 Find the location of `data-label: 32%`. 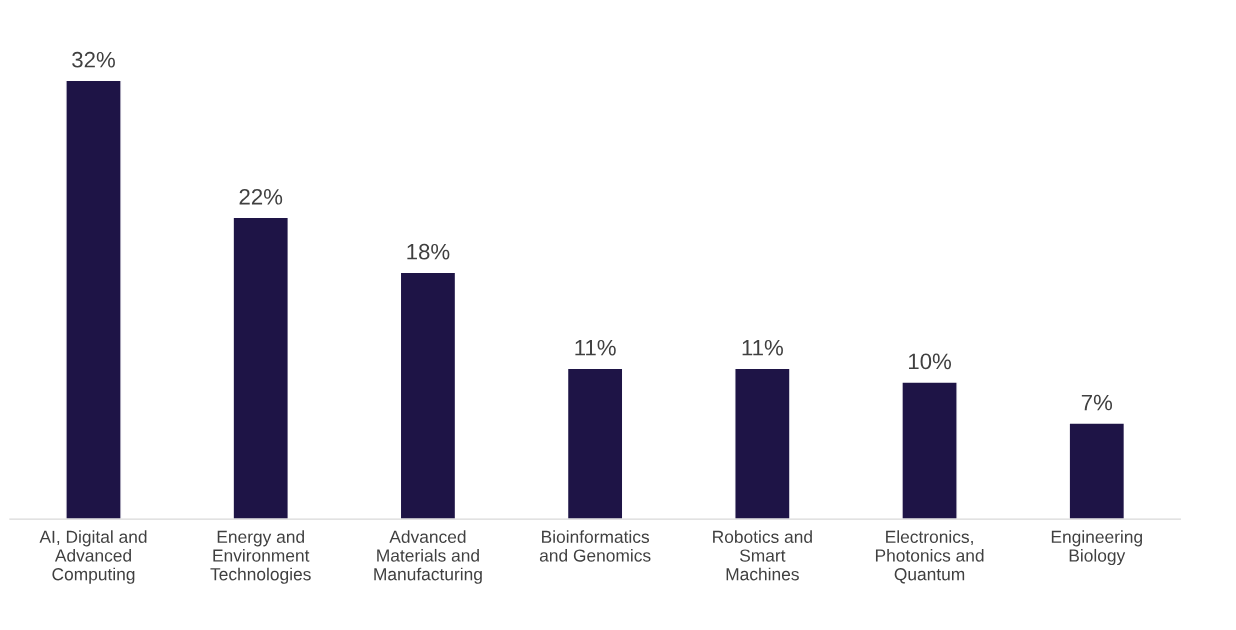

data-label: 32% is located at coordinates (93, 59).